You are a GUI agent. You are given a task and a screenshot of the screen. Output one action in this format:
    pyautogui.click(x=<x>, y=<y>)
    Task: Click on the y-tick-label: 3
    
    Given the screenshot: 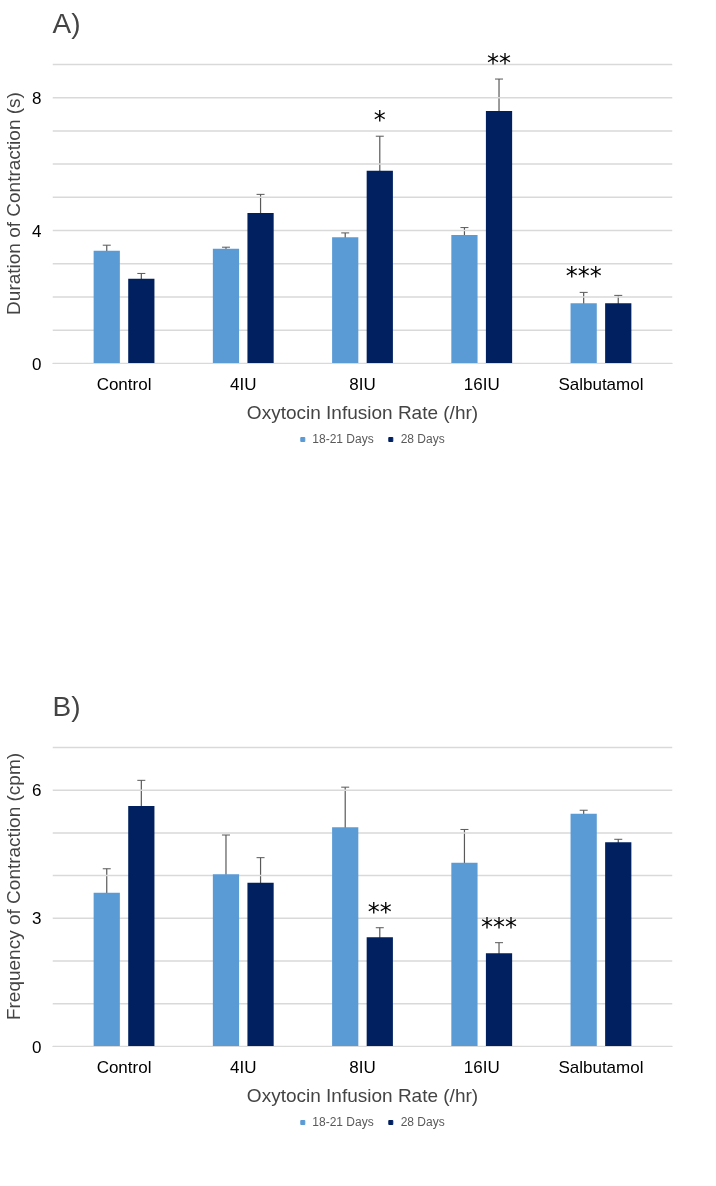 What is the action you would take?
    pyautogui.click(x=37, y=919)
    